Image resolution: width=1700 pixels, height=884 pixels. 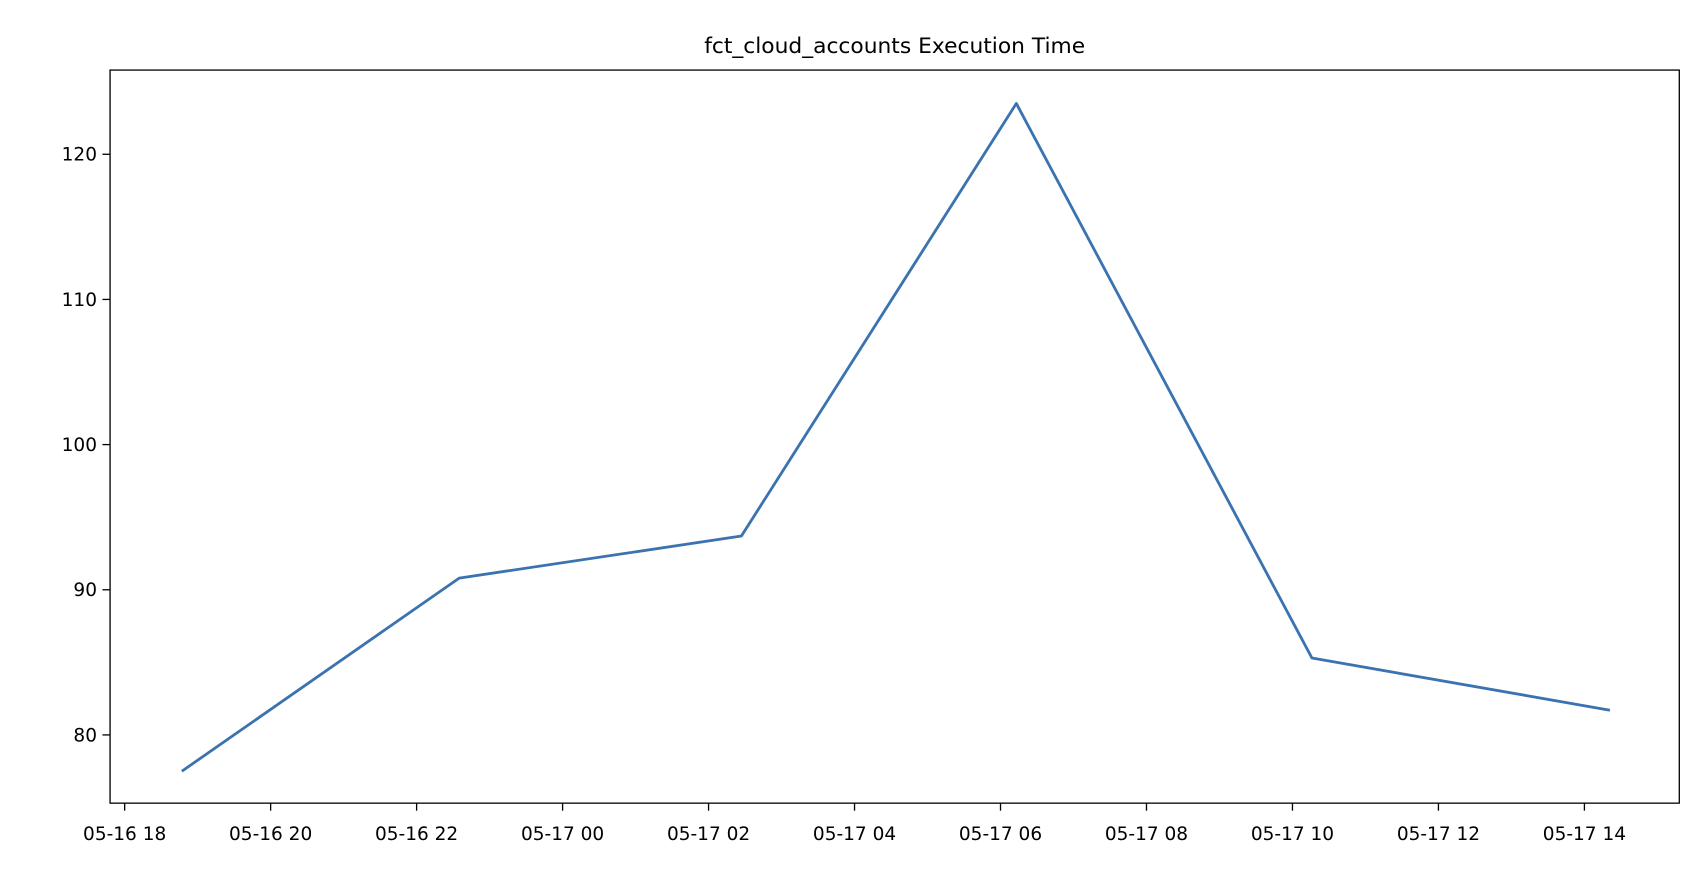 I want to click on x-tick-label: 05-16 20, so click(x=270, y=834).